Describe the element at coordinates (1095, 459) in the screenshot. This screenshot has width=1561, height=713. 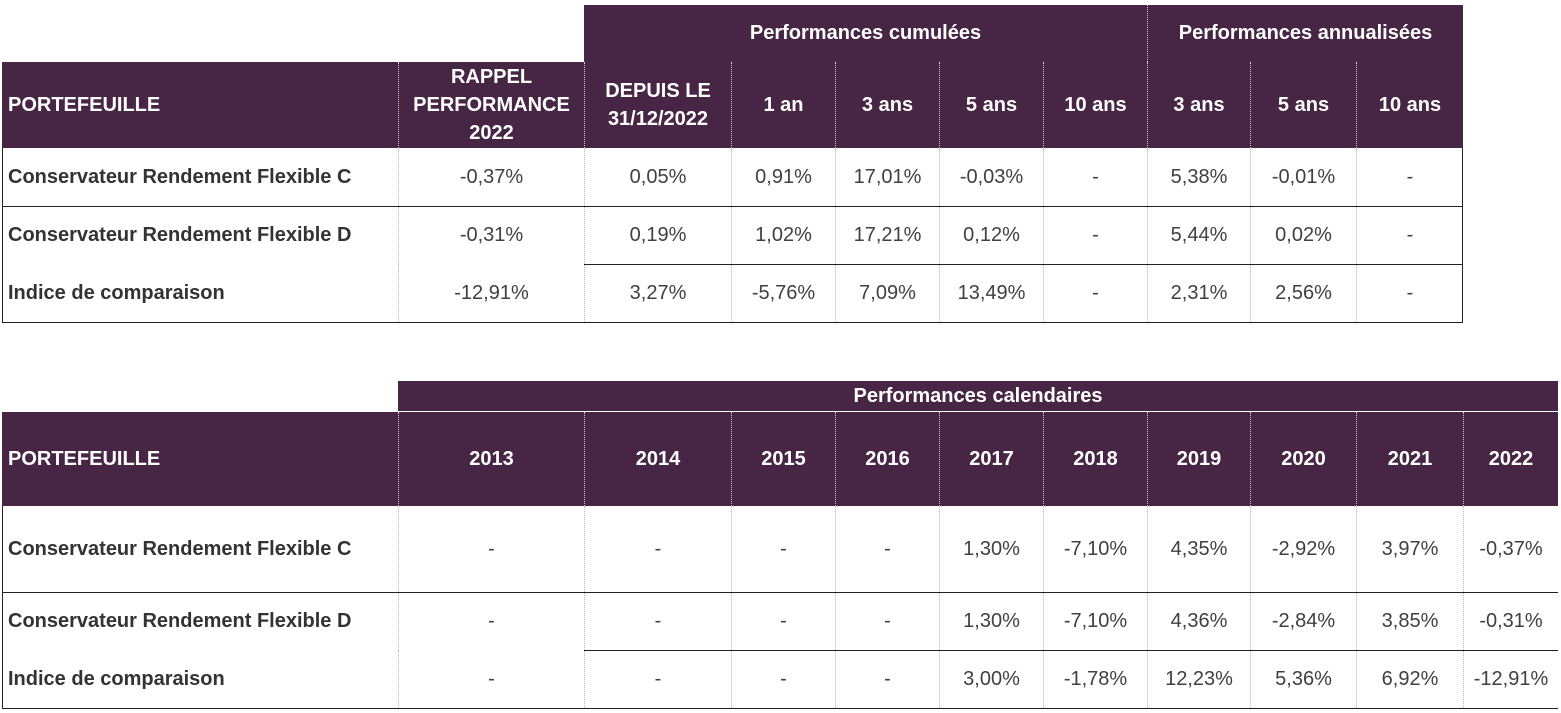
I see `col-header-year: 2018` at that location.